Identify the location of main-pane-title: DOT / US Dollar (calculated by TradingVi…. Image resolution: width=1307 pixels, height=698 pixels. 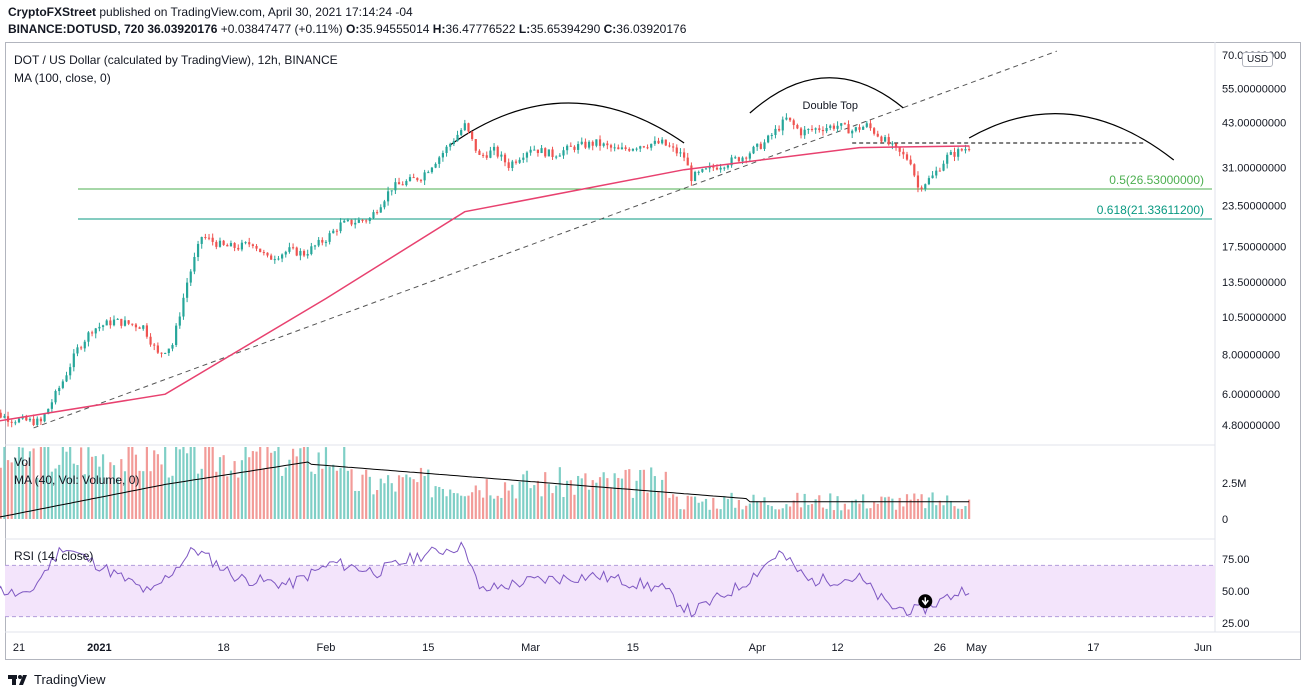
(176, 60).